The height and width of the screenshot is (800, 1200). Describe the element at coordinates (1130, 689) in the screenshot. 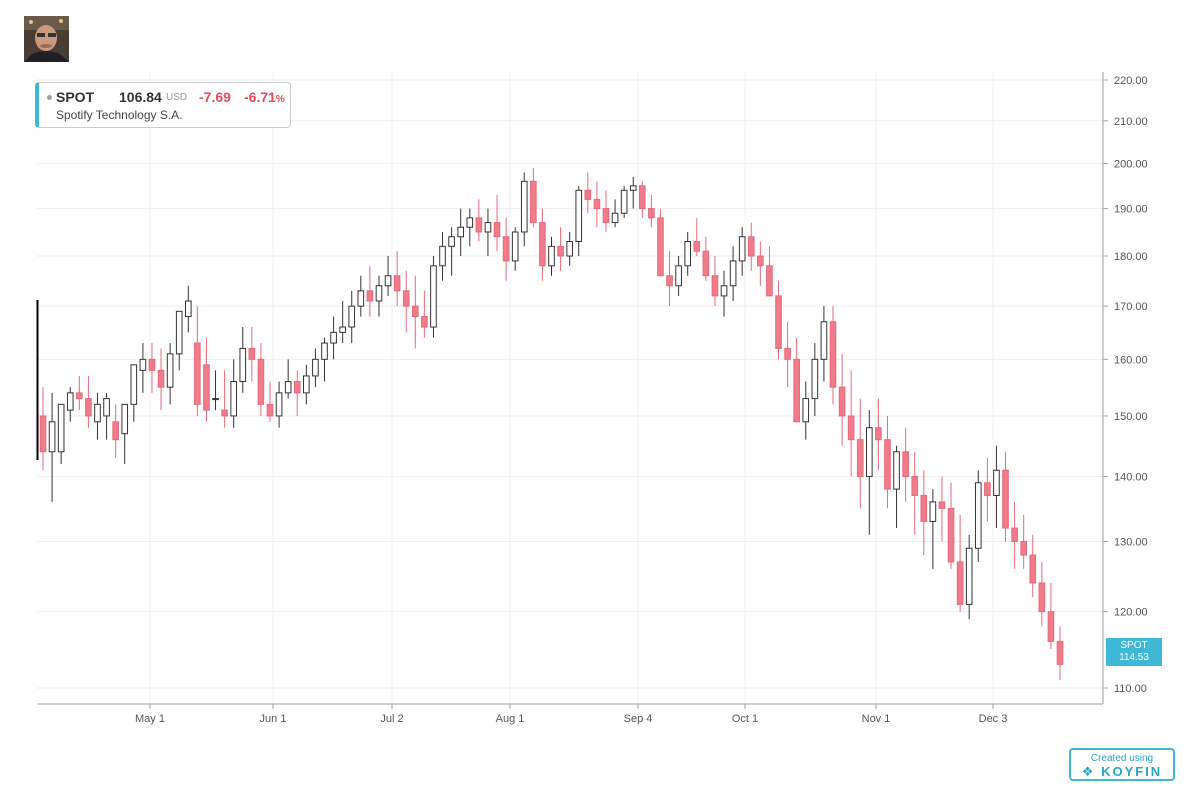

I see `y-tick-label: 110.00` at that location.